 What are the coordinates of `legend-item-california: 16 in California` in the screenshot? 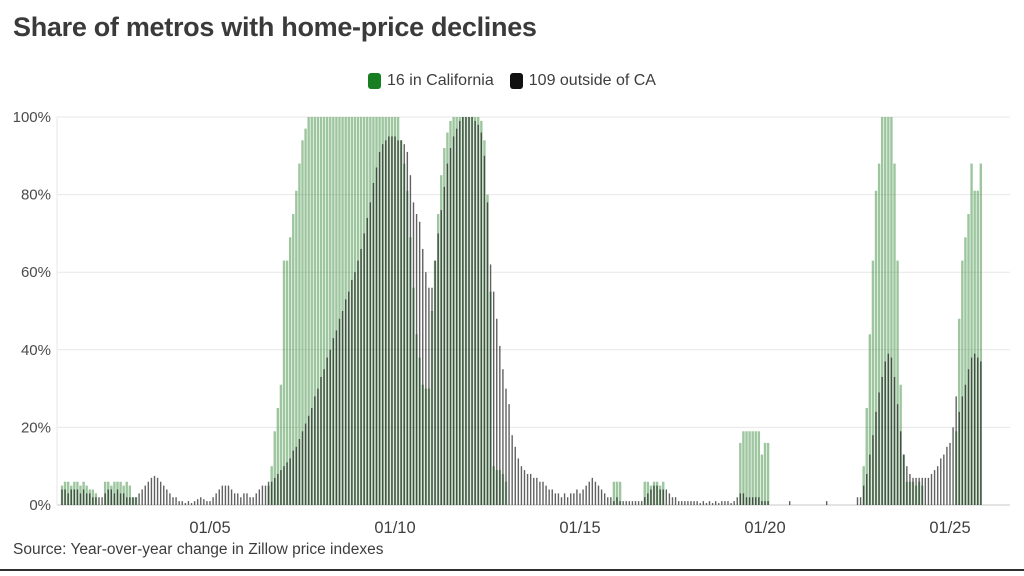 It's located at (431, 81).